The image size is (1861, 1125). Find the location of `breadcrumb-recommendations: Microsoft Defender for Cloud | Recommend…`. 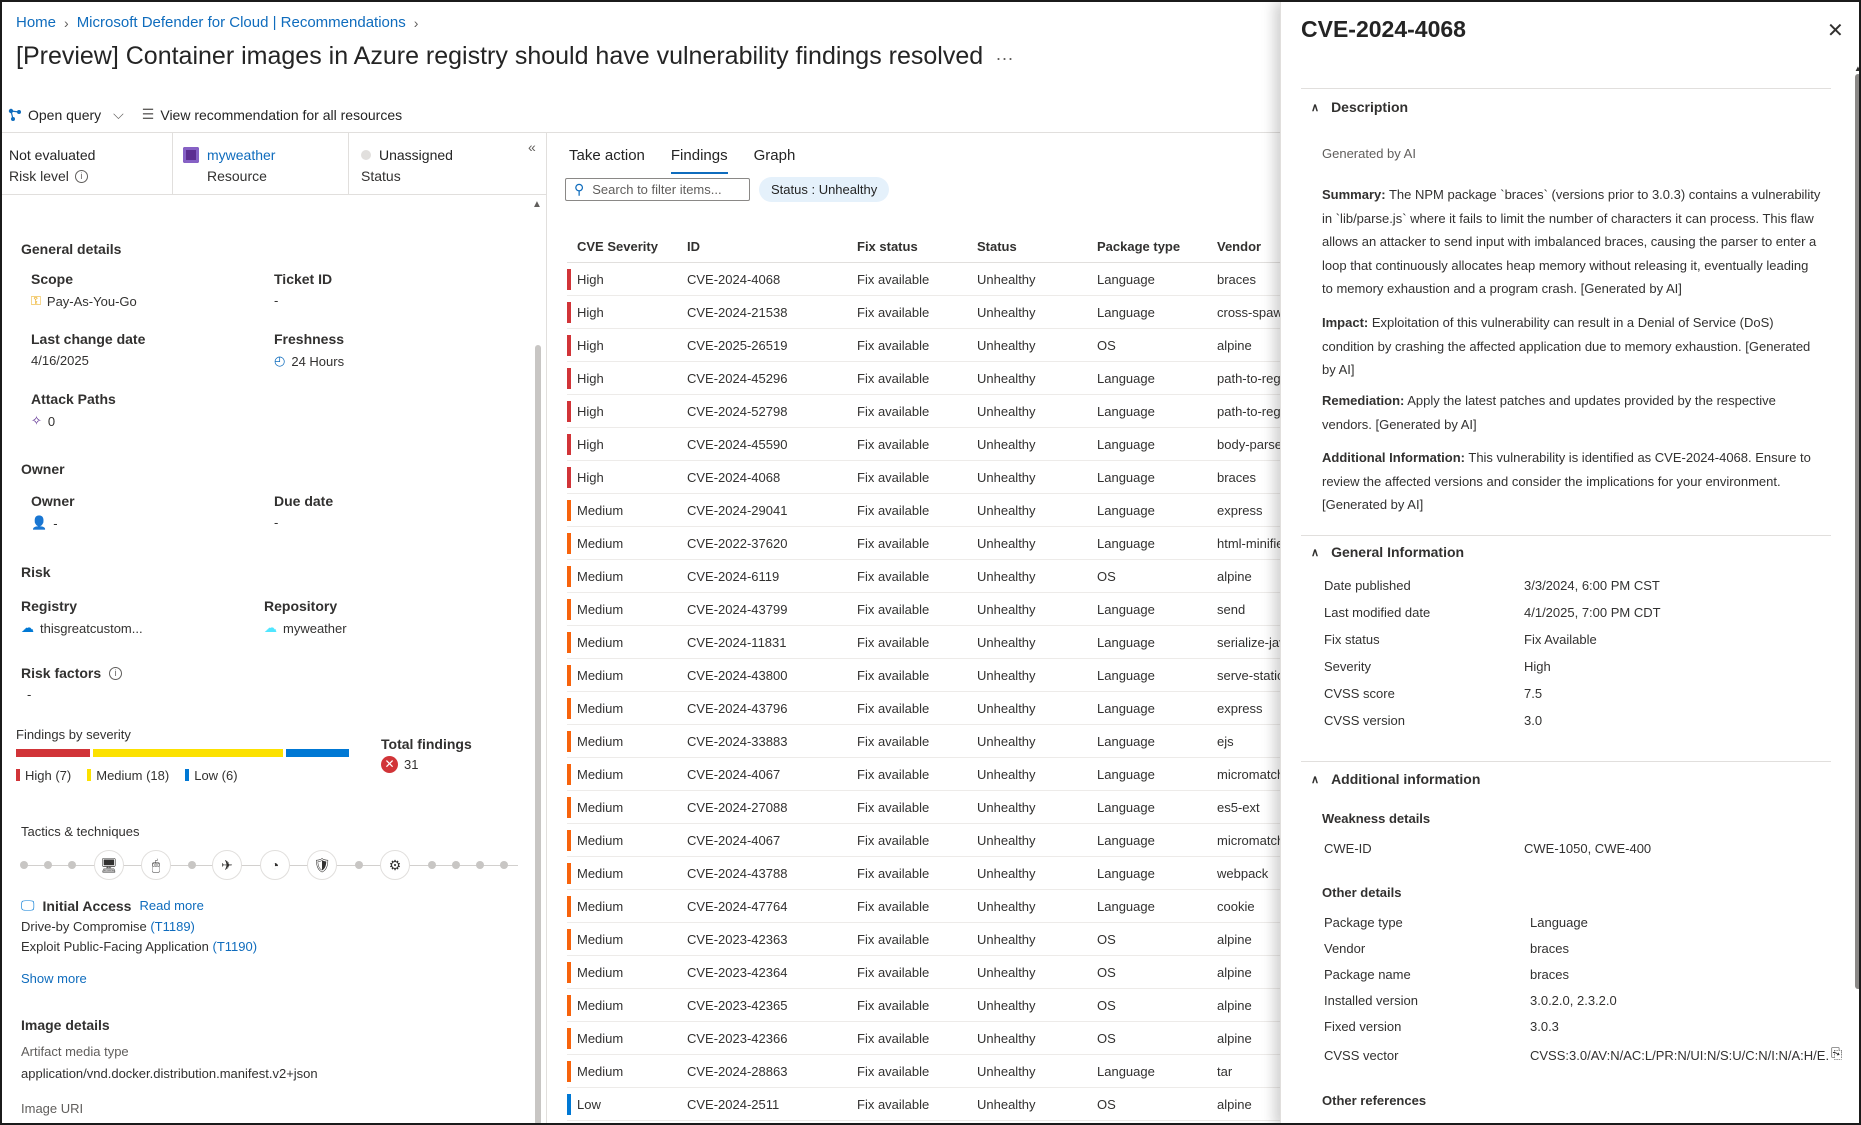

breadcrumb-recommendations: Microsoft Defender for Cloud | Recommend… is located at coordinates (241, 22).